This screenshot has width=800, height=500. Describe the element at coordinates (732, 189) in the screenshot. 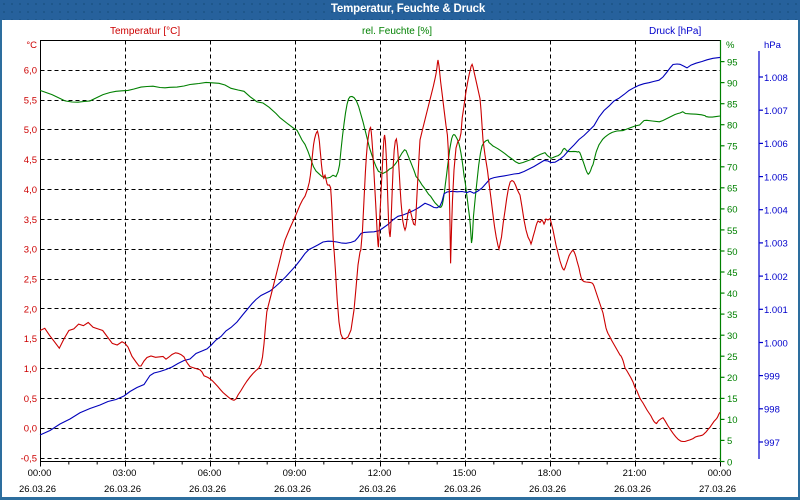

I see `svg-text: 65` at that location.